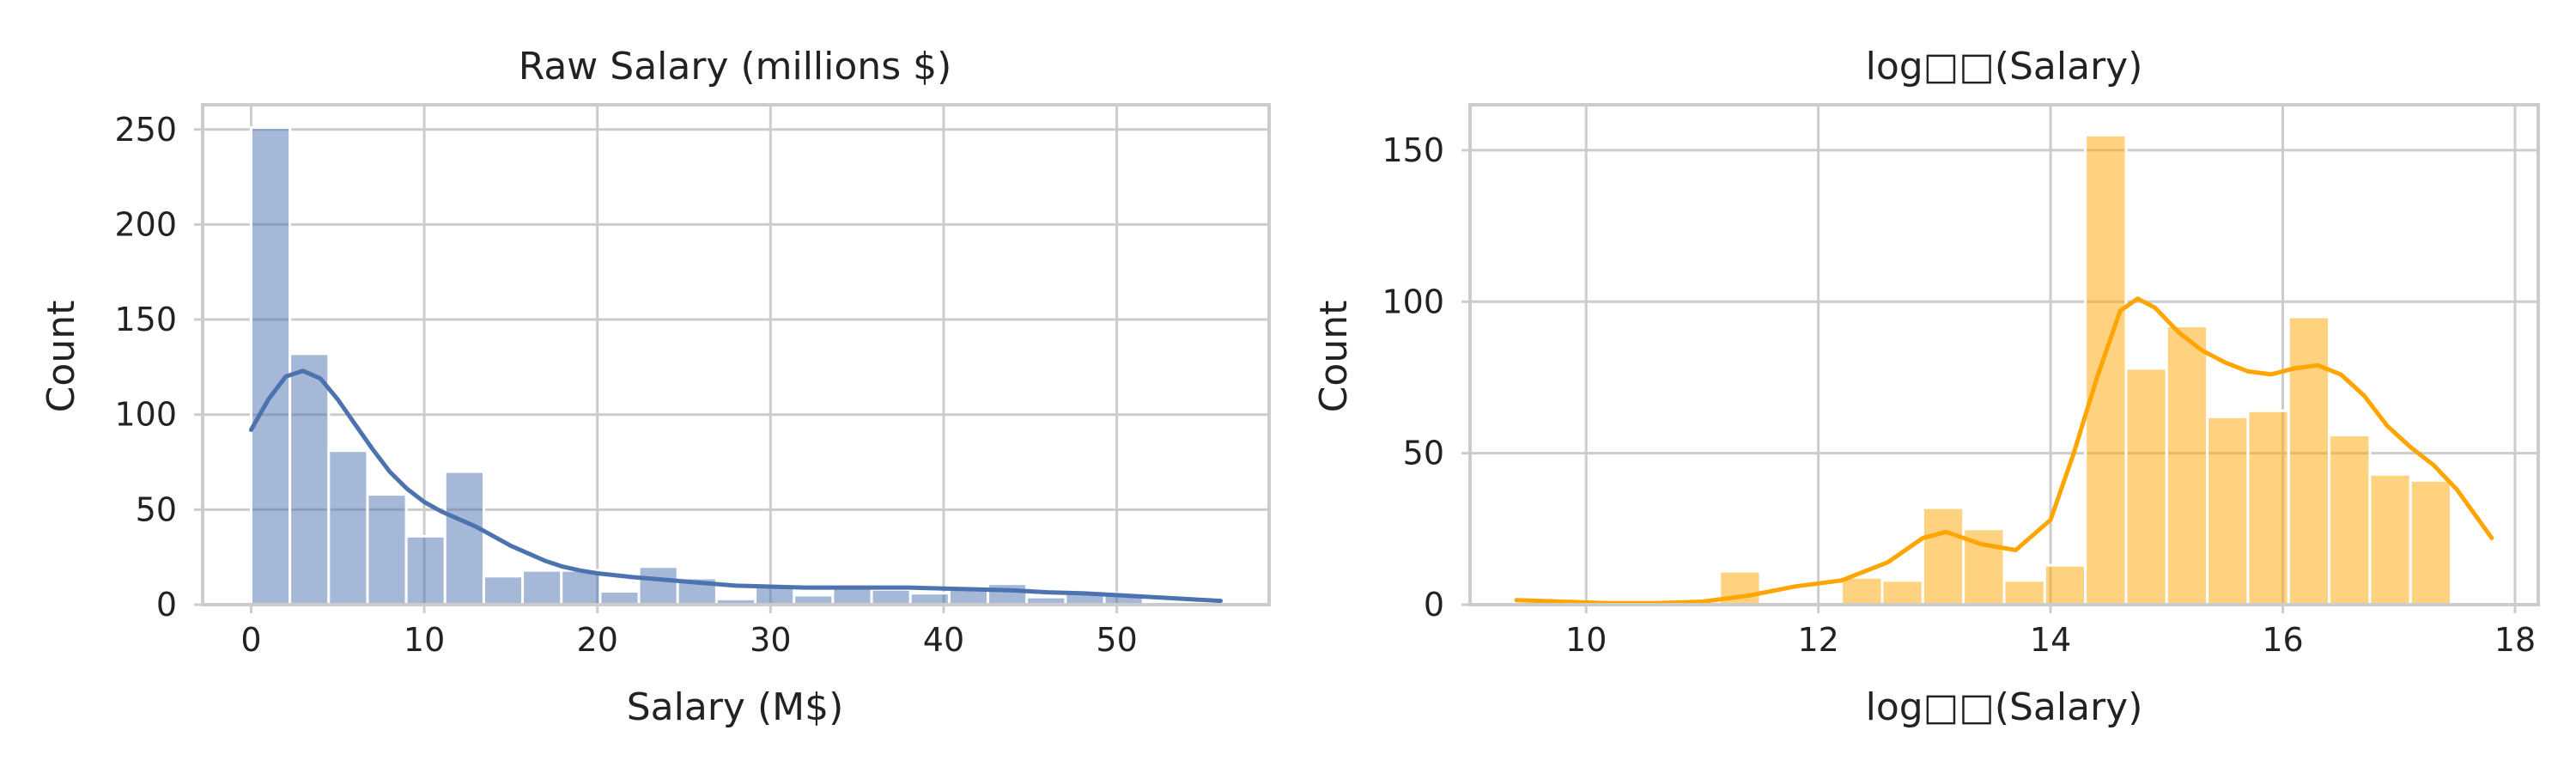 The width and height of the screenshot is (2576, 773). What do you see at coordinates (1426, 377) in the screenshot?
I see `y-ticks: 0 50 100 150` at bounding box center [1426, 377].